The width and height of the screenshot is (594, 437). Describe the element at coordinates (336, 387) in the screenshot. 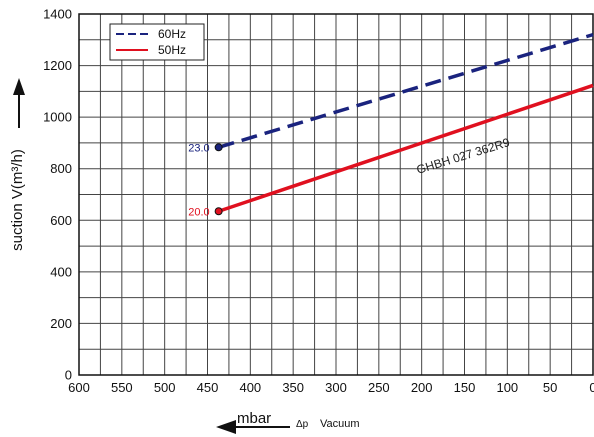

I see `x-tick-label: 300` at that location.